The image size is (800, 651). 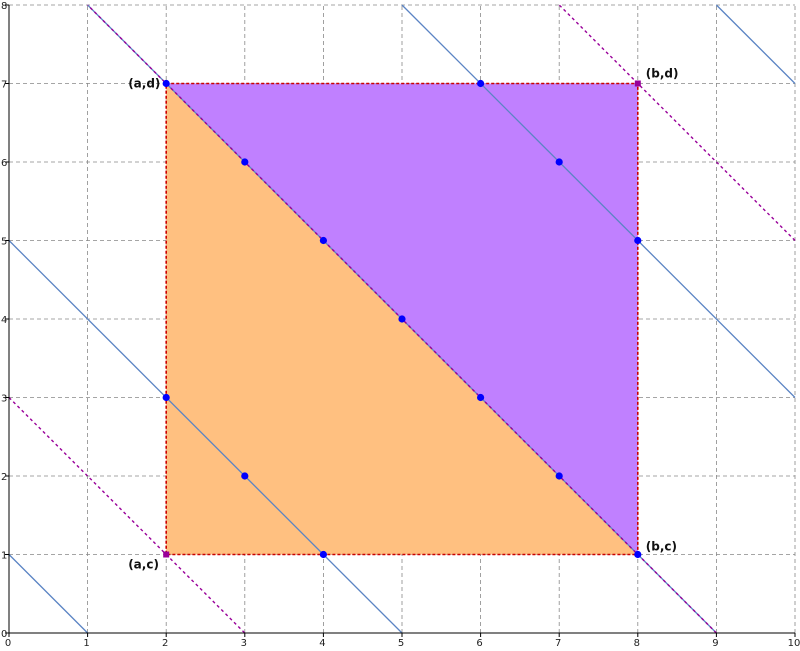 I want to click on x-tick-label: 1, so click(x=86, y=643).